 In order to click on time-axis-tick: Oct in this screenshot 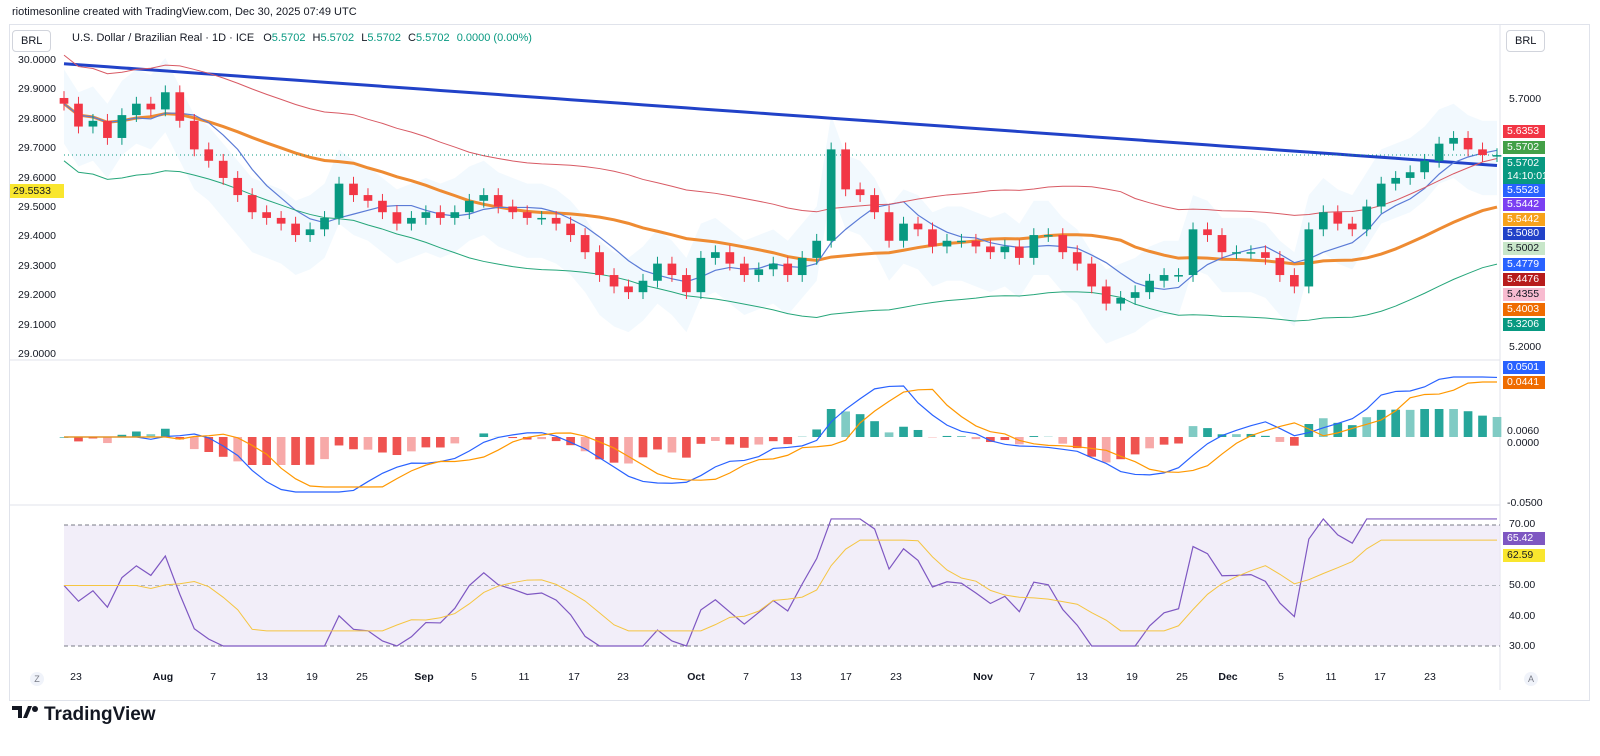, I will do `click(696, 677)`.